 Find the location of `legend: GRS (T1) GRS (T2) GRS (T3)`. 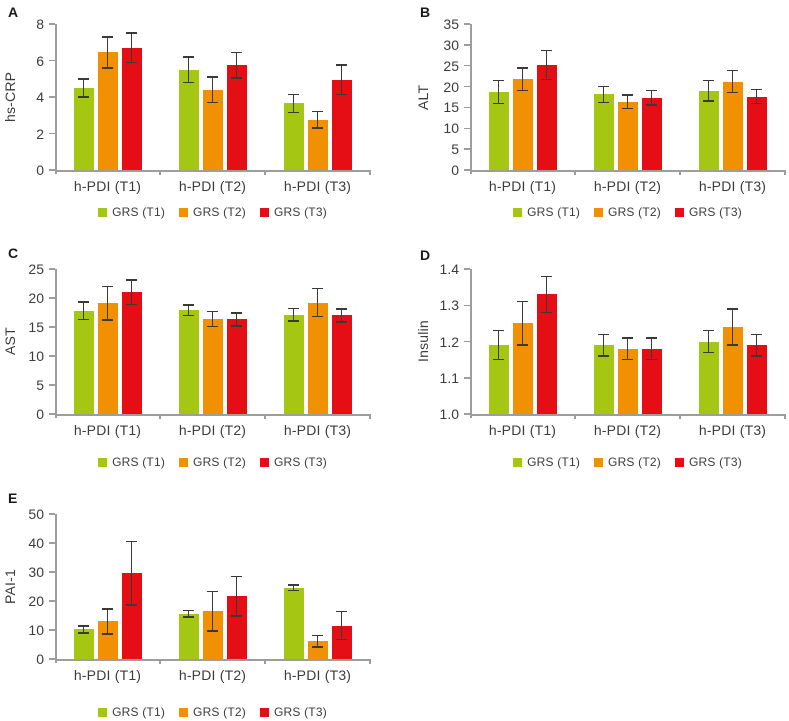

legend: GRS (T1) GRS (T2) GRS (T3) is located at coordinates (212, 462).